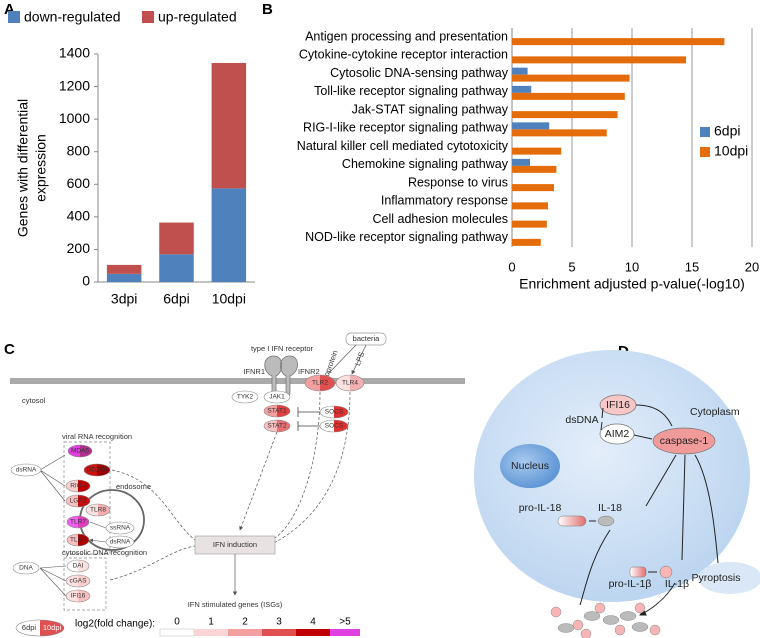  I want to click on node-label: TLR2, so click(320, 383).